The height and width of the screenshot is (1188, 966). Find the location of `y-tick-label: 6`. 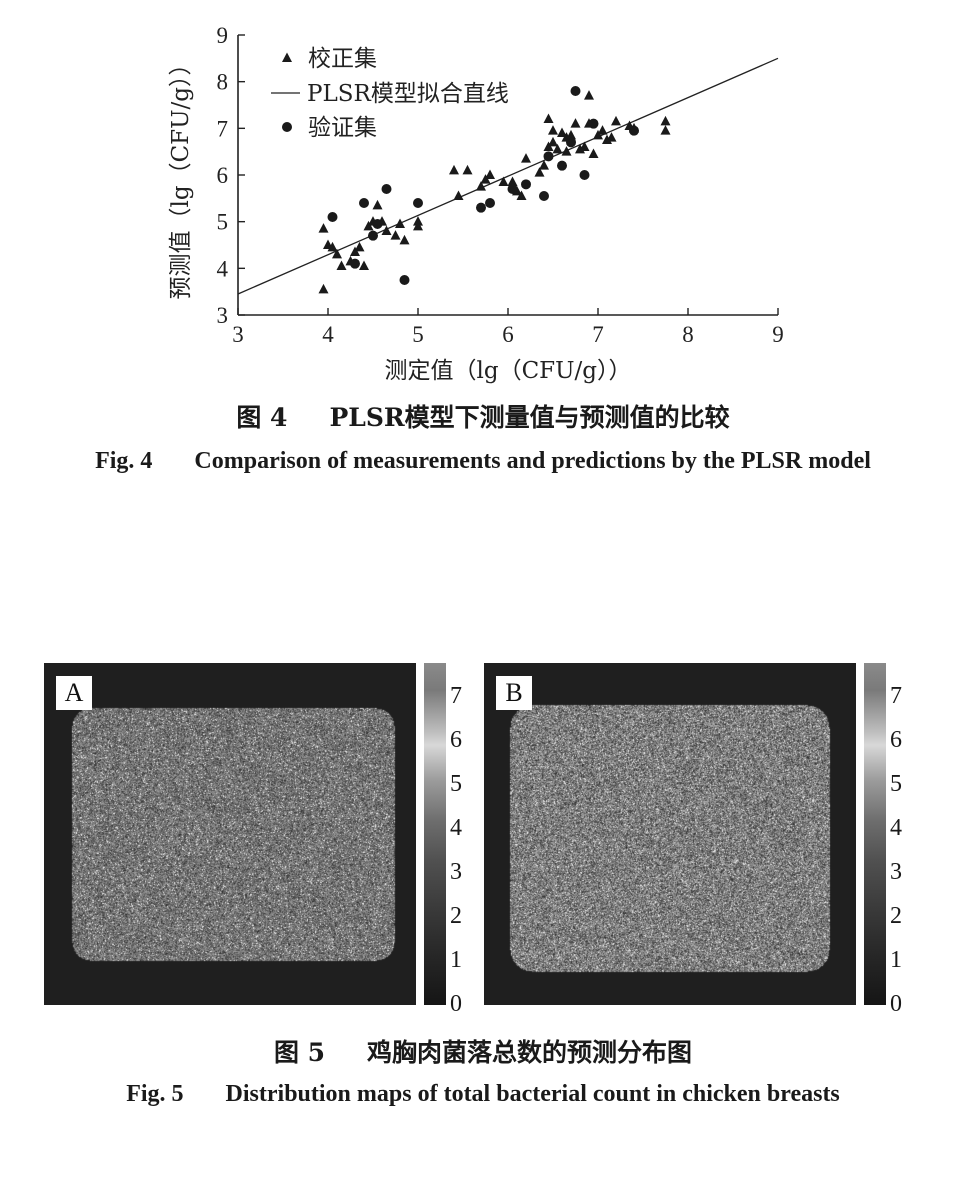

y-tick-label: 6 is located at coordinates (223, 175).